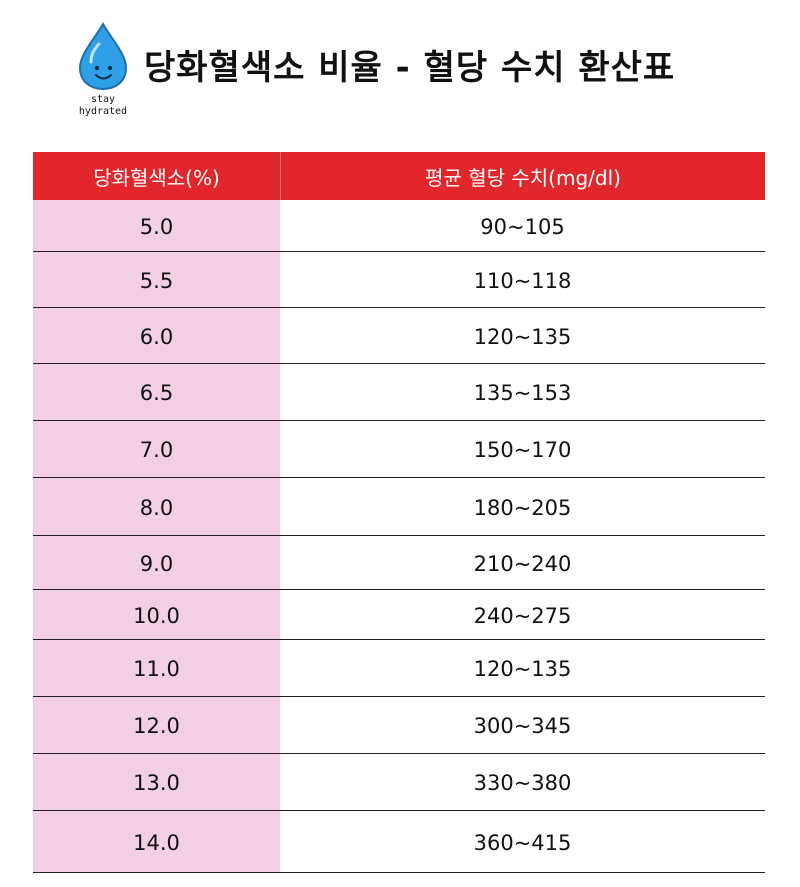  What do you see at coordinates (522, 279) in the screenshot?
I see `glucose-cell: 110~118` at bounding box center [522, 279].